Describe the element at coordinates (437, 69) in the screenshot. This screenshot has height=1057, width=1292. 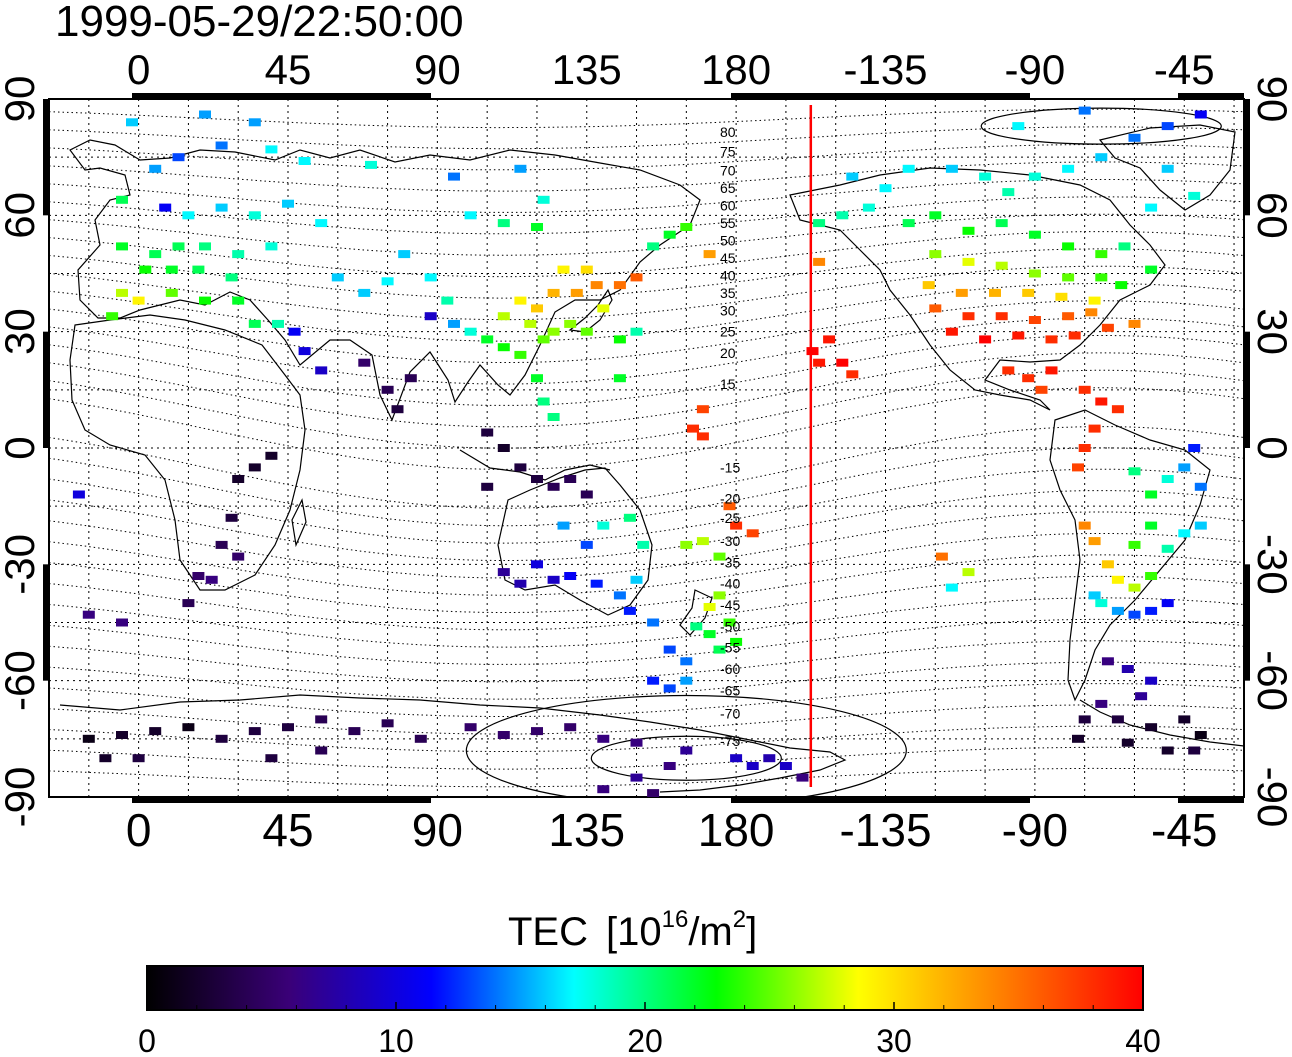
I see `top-lon-tick-label: 90` at that location.